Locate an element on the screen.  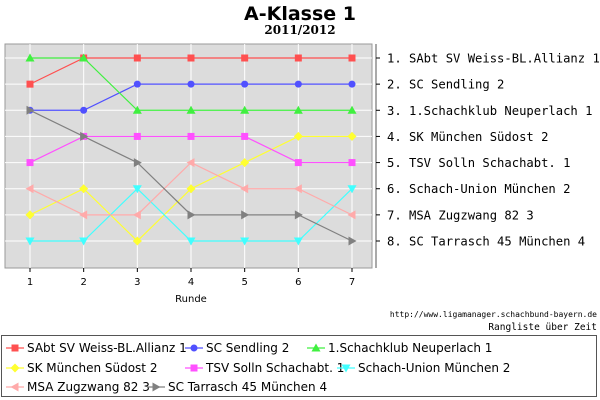
rank-label: 1. SAbt SV Weiss-BL.Allianz 1 is located at coordinates (493, 59).